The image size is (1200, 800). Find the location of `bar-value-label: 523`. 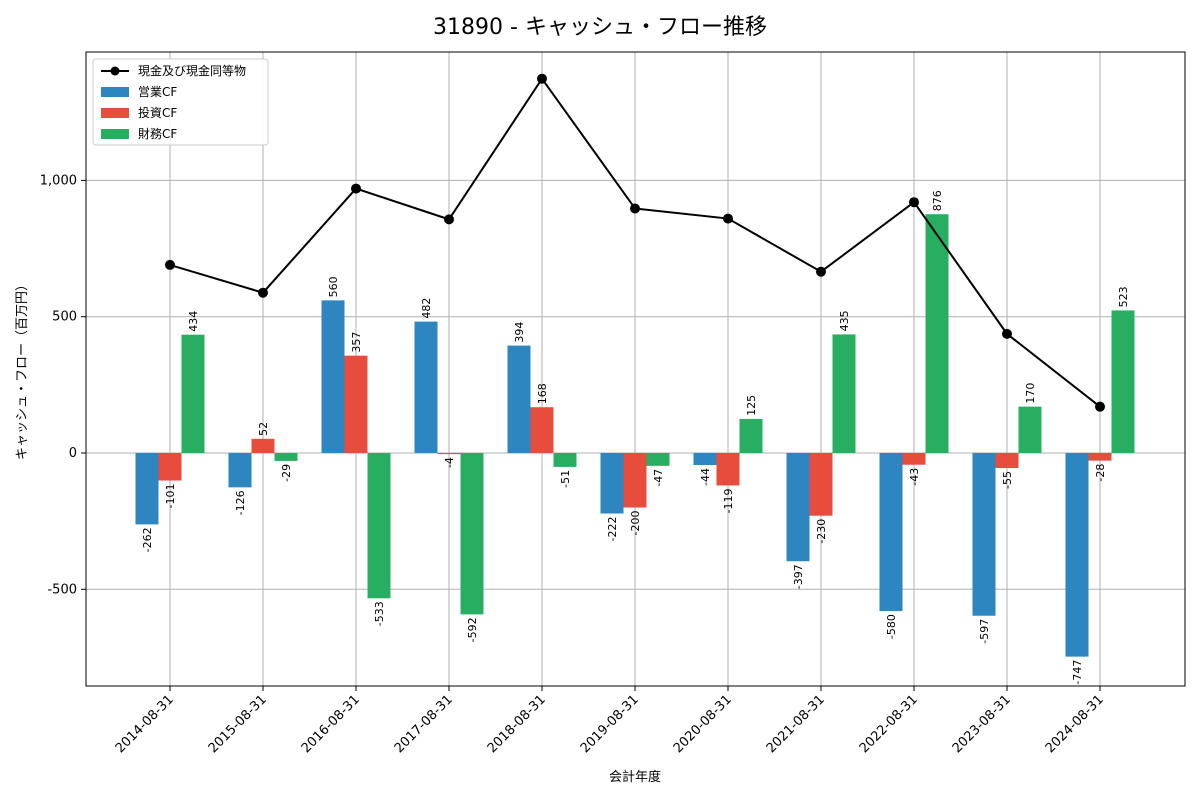

bar-value-label: 523 is located at coordinates (1123, 296).